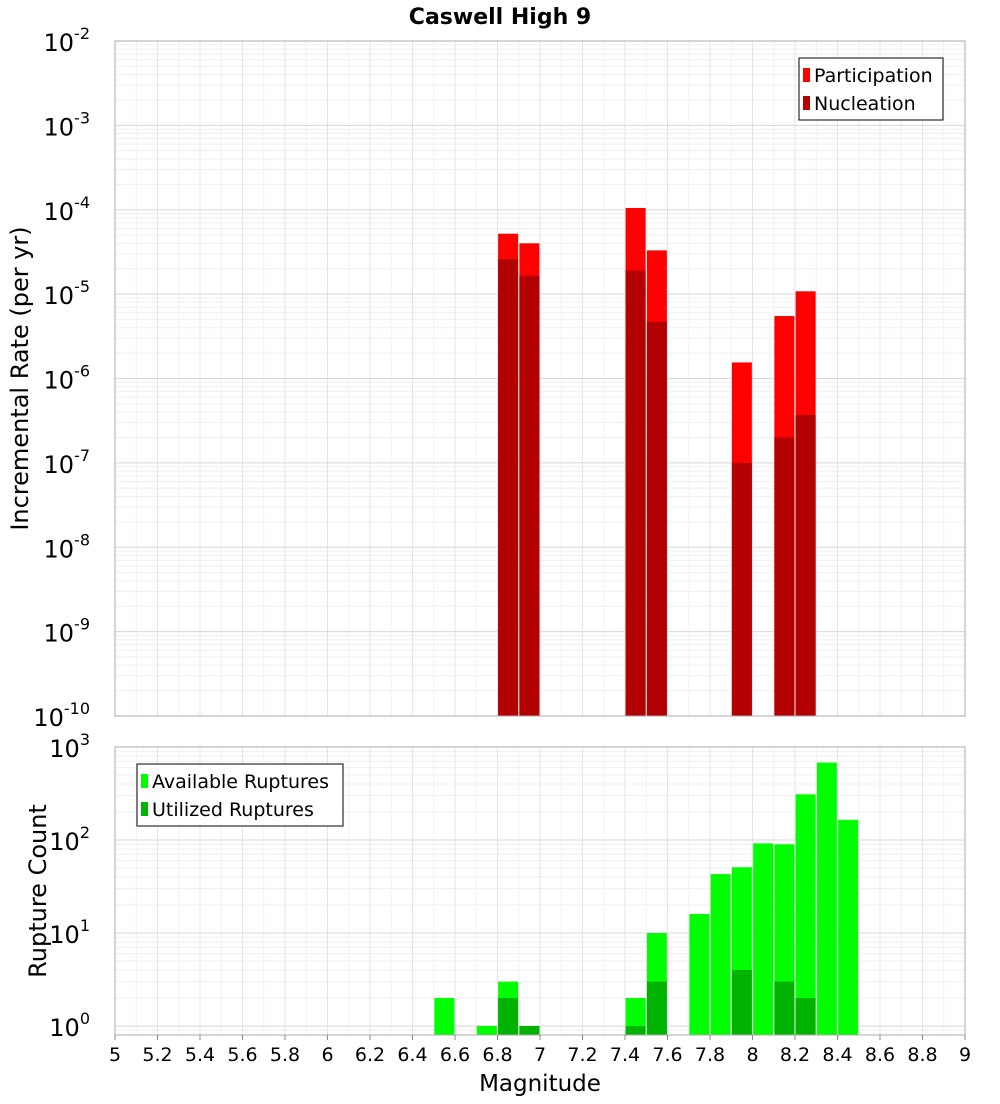 Image resolution: width=1000 pixels, height=1104 pixels. Describe the element at coordinates (82, 117) in the screenshot. I see `y-tick-exponent: -3` at that location.